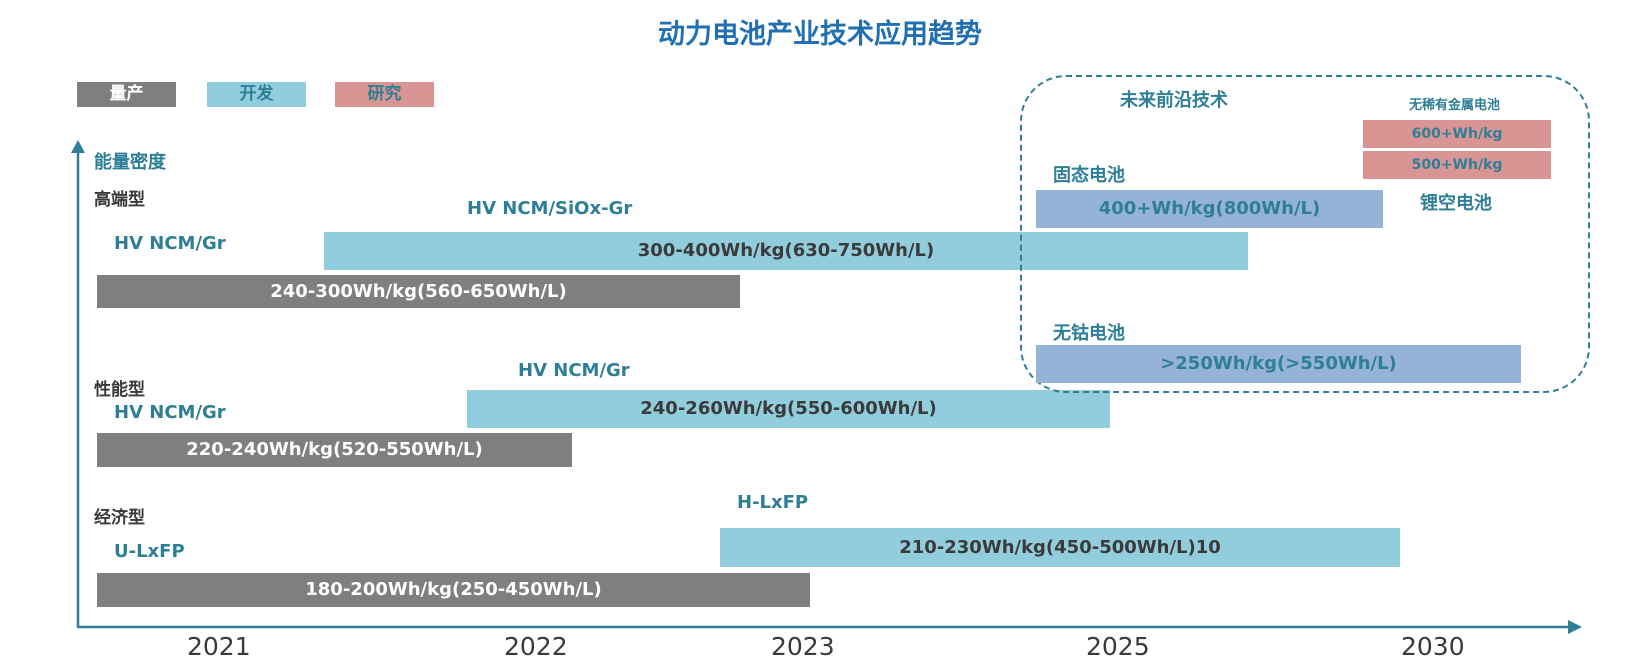 The width and height of the screenshot is (1640, 664). What do you see at coordinates (550, 208) in the screenshot?
I see `chem-label-high-development: HV NCM/SiOx-Gr` at bounding box center [550, 208].